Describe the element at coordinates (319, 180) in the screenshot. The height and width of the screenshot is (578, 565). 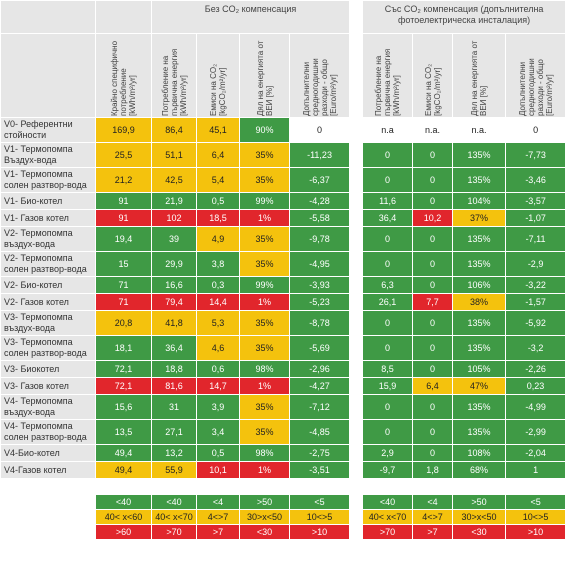
I see `value-cell: -6,37` at that location.